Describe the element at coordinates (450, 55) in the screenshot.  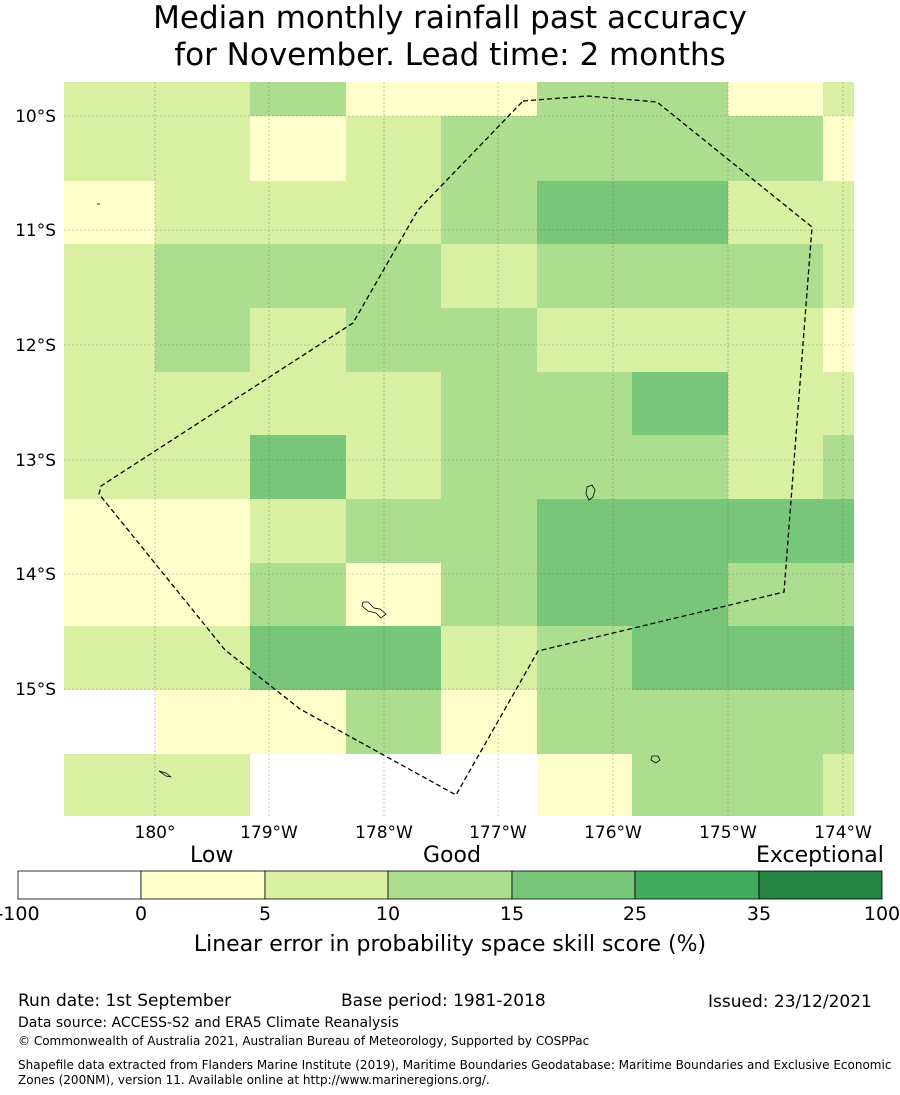
I see `title-line-2: for November. Lead time: 2 months` at that location.